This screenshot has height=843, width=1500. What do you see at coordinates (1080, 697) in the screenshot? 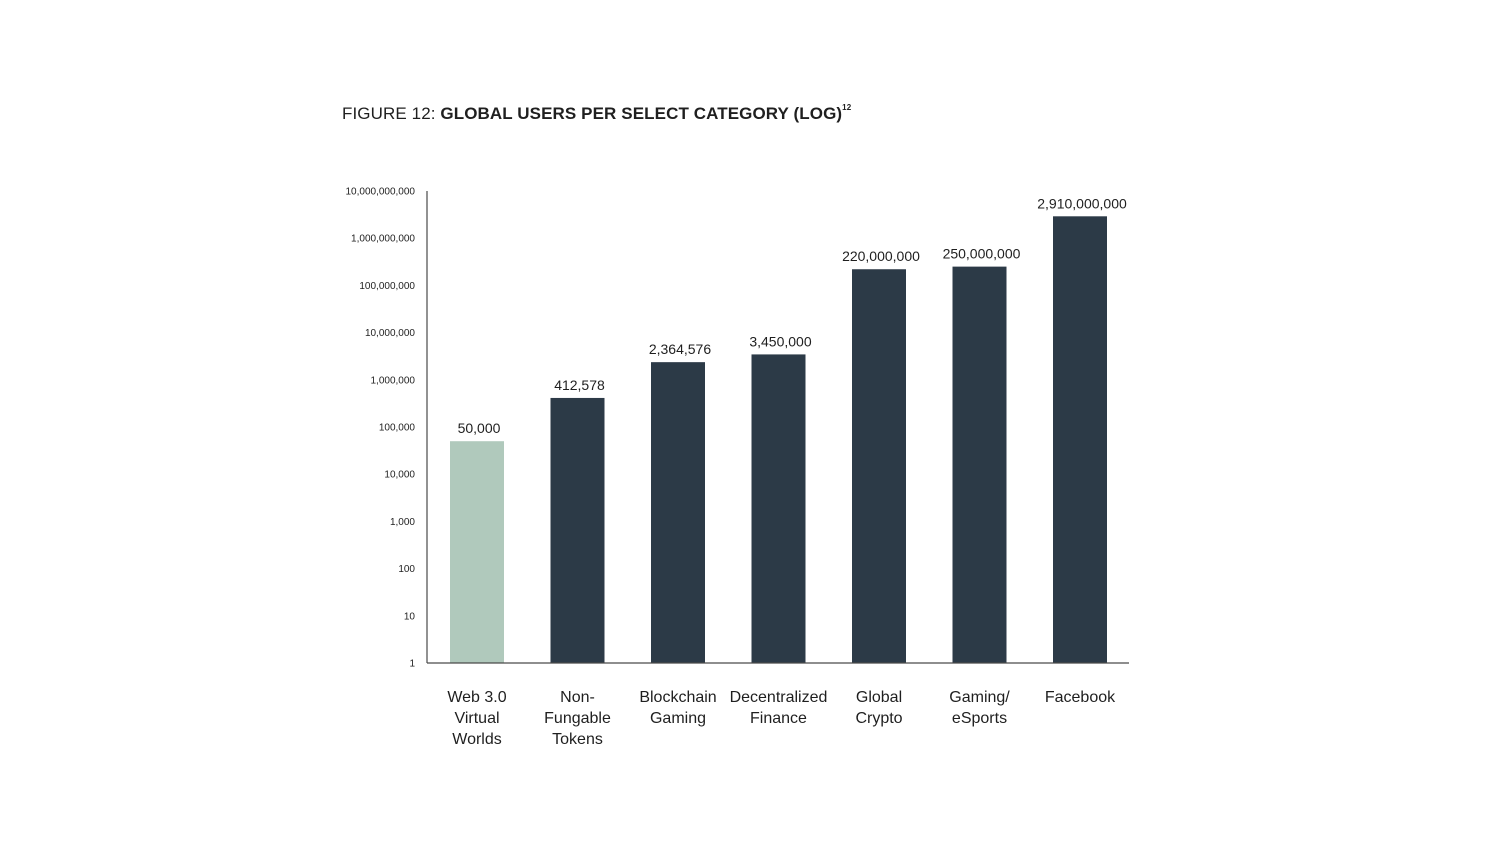
I see `x-category-label: Facebook` at bounding box center [1080, 697].